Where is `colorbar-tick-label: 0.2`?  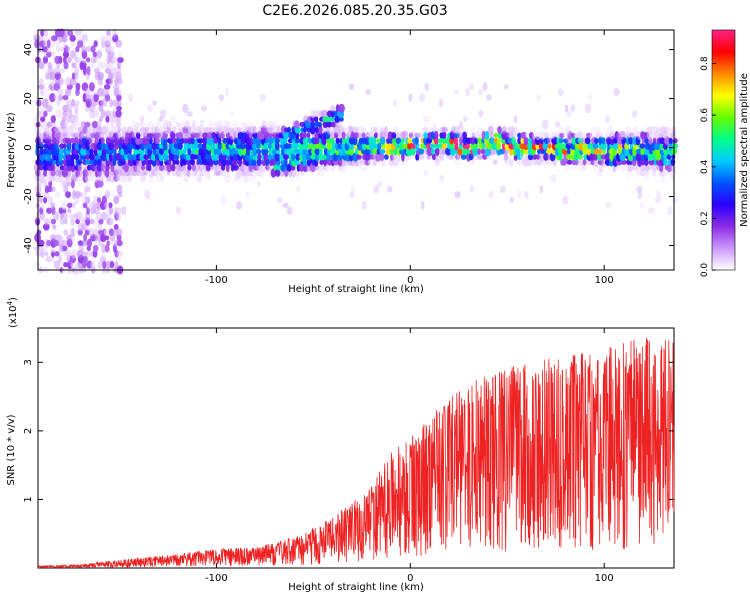 colorbar-tick-label: 0.2 is located at coordinates (705, 218).